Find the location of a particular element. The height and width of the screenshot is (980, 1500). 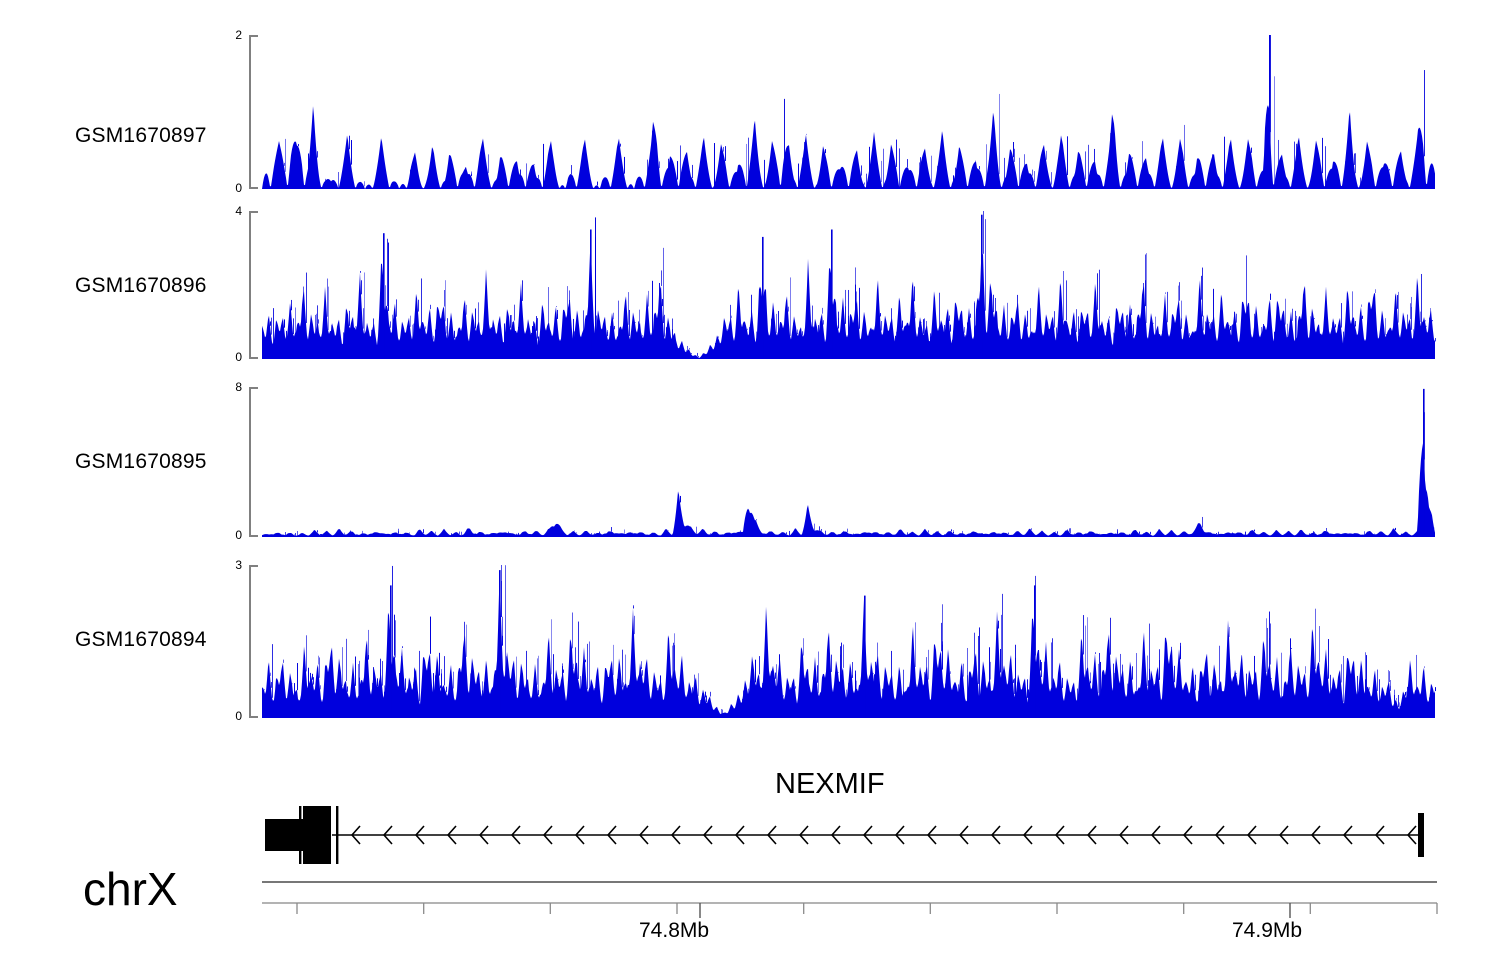

track-label-4: GSM1670894 is located at coordinates (141, 639).